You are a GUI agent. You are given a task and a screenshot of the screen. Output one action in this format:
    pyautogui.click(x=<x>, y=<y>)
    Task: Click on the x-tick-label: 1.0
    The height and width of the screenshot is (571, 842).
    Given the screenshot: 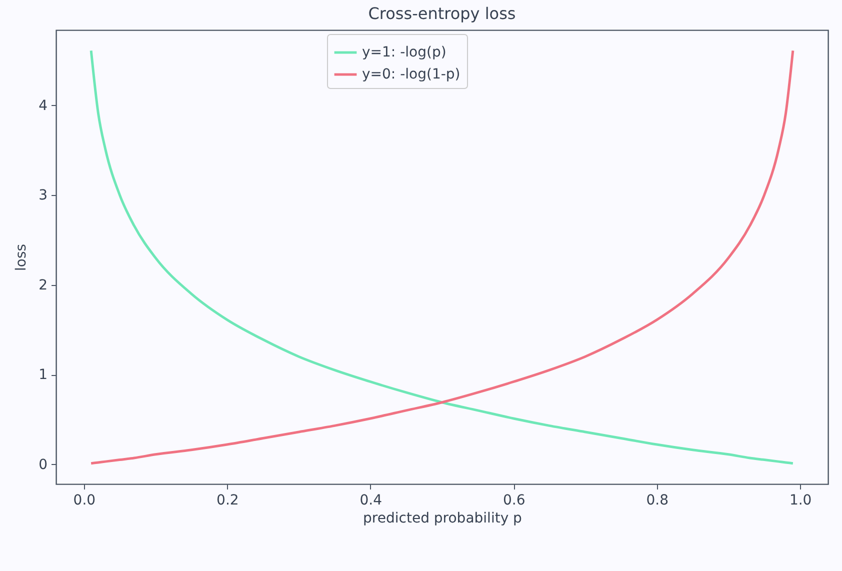 What is the action you would take?
    pyautogui.click(x=800, y=500)
    